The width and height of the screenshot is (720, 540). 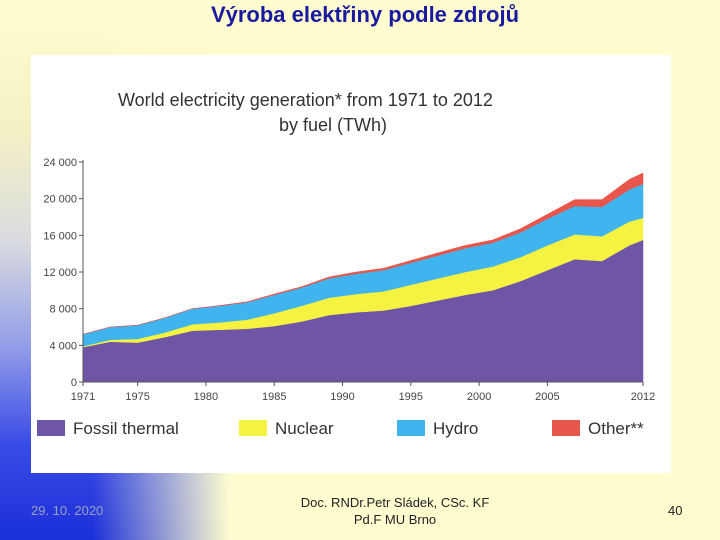 I want to click on author-line-2: Pd.F MU Brno, so click(x=395, y=519).